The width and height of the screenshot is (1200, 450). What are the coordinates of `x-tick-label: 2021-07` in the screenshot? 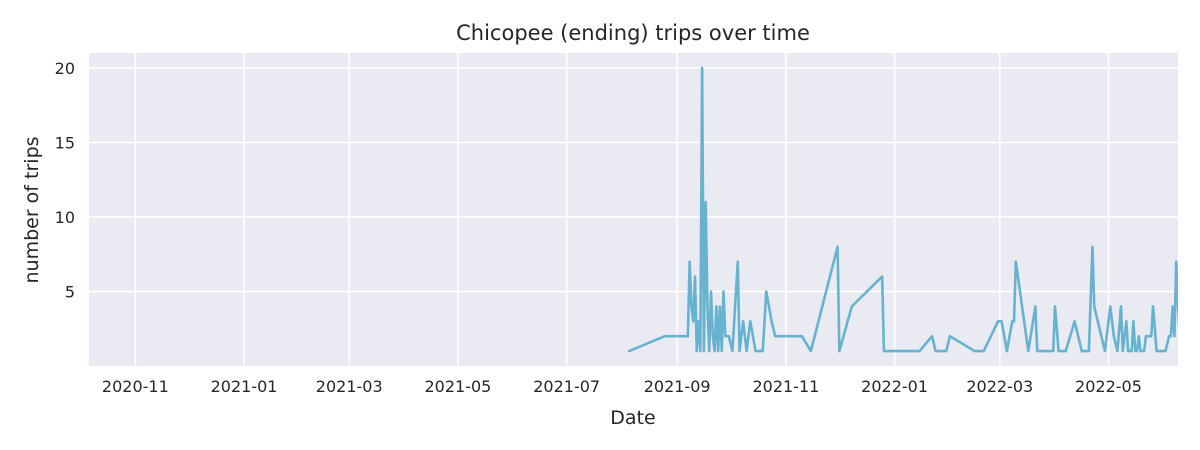 It's located at (566, 386).